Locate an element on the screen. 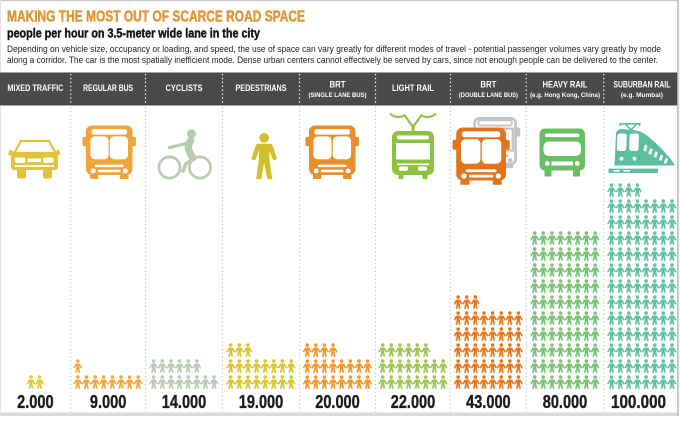 The width and height of the screenshot is (680, 421). svg-text: LIGHT RAIL is located at coordinates (413, 88).